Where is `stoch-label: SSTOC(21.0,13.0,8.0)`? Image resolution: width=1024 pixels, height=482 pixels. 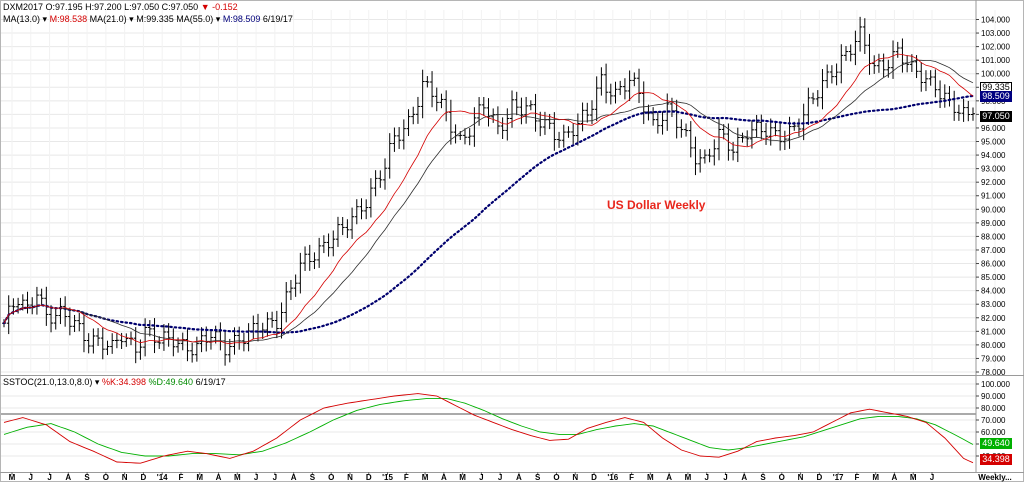
stoch-label: SSTOC(21.0,13.0,8.0) is located at coordinates (48, 382).